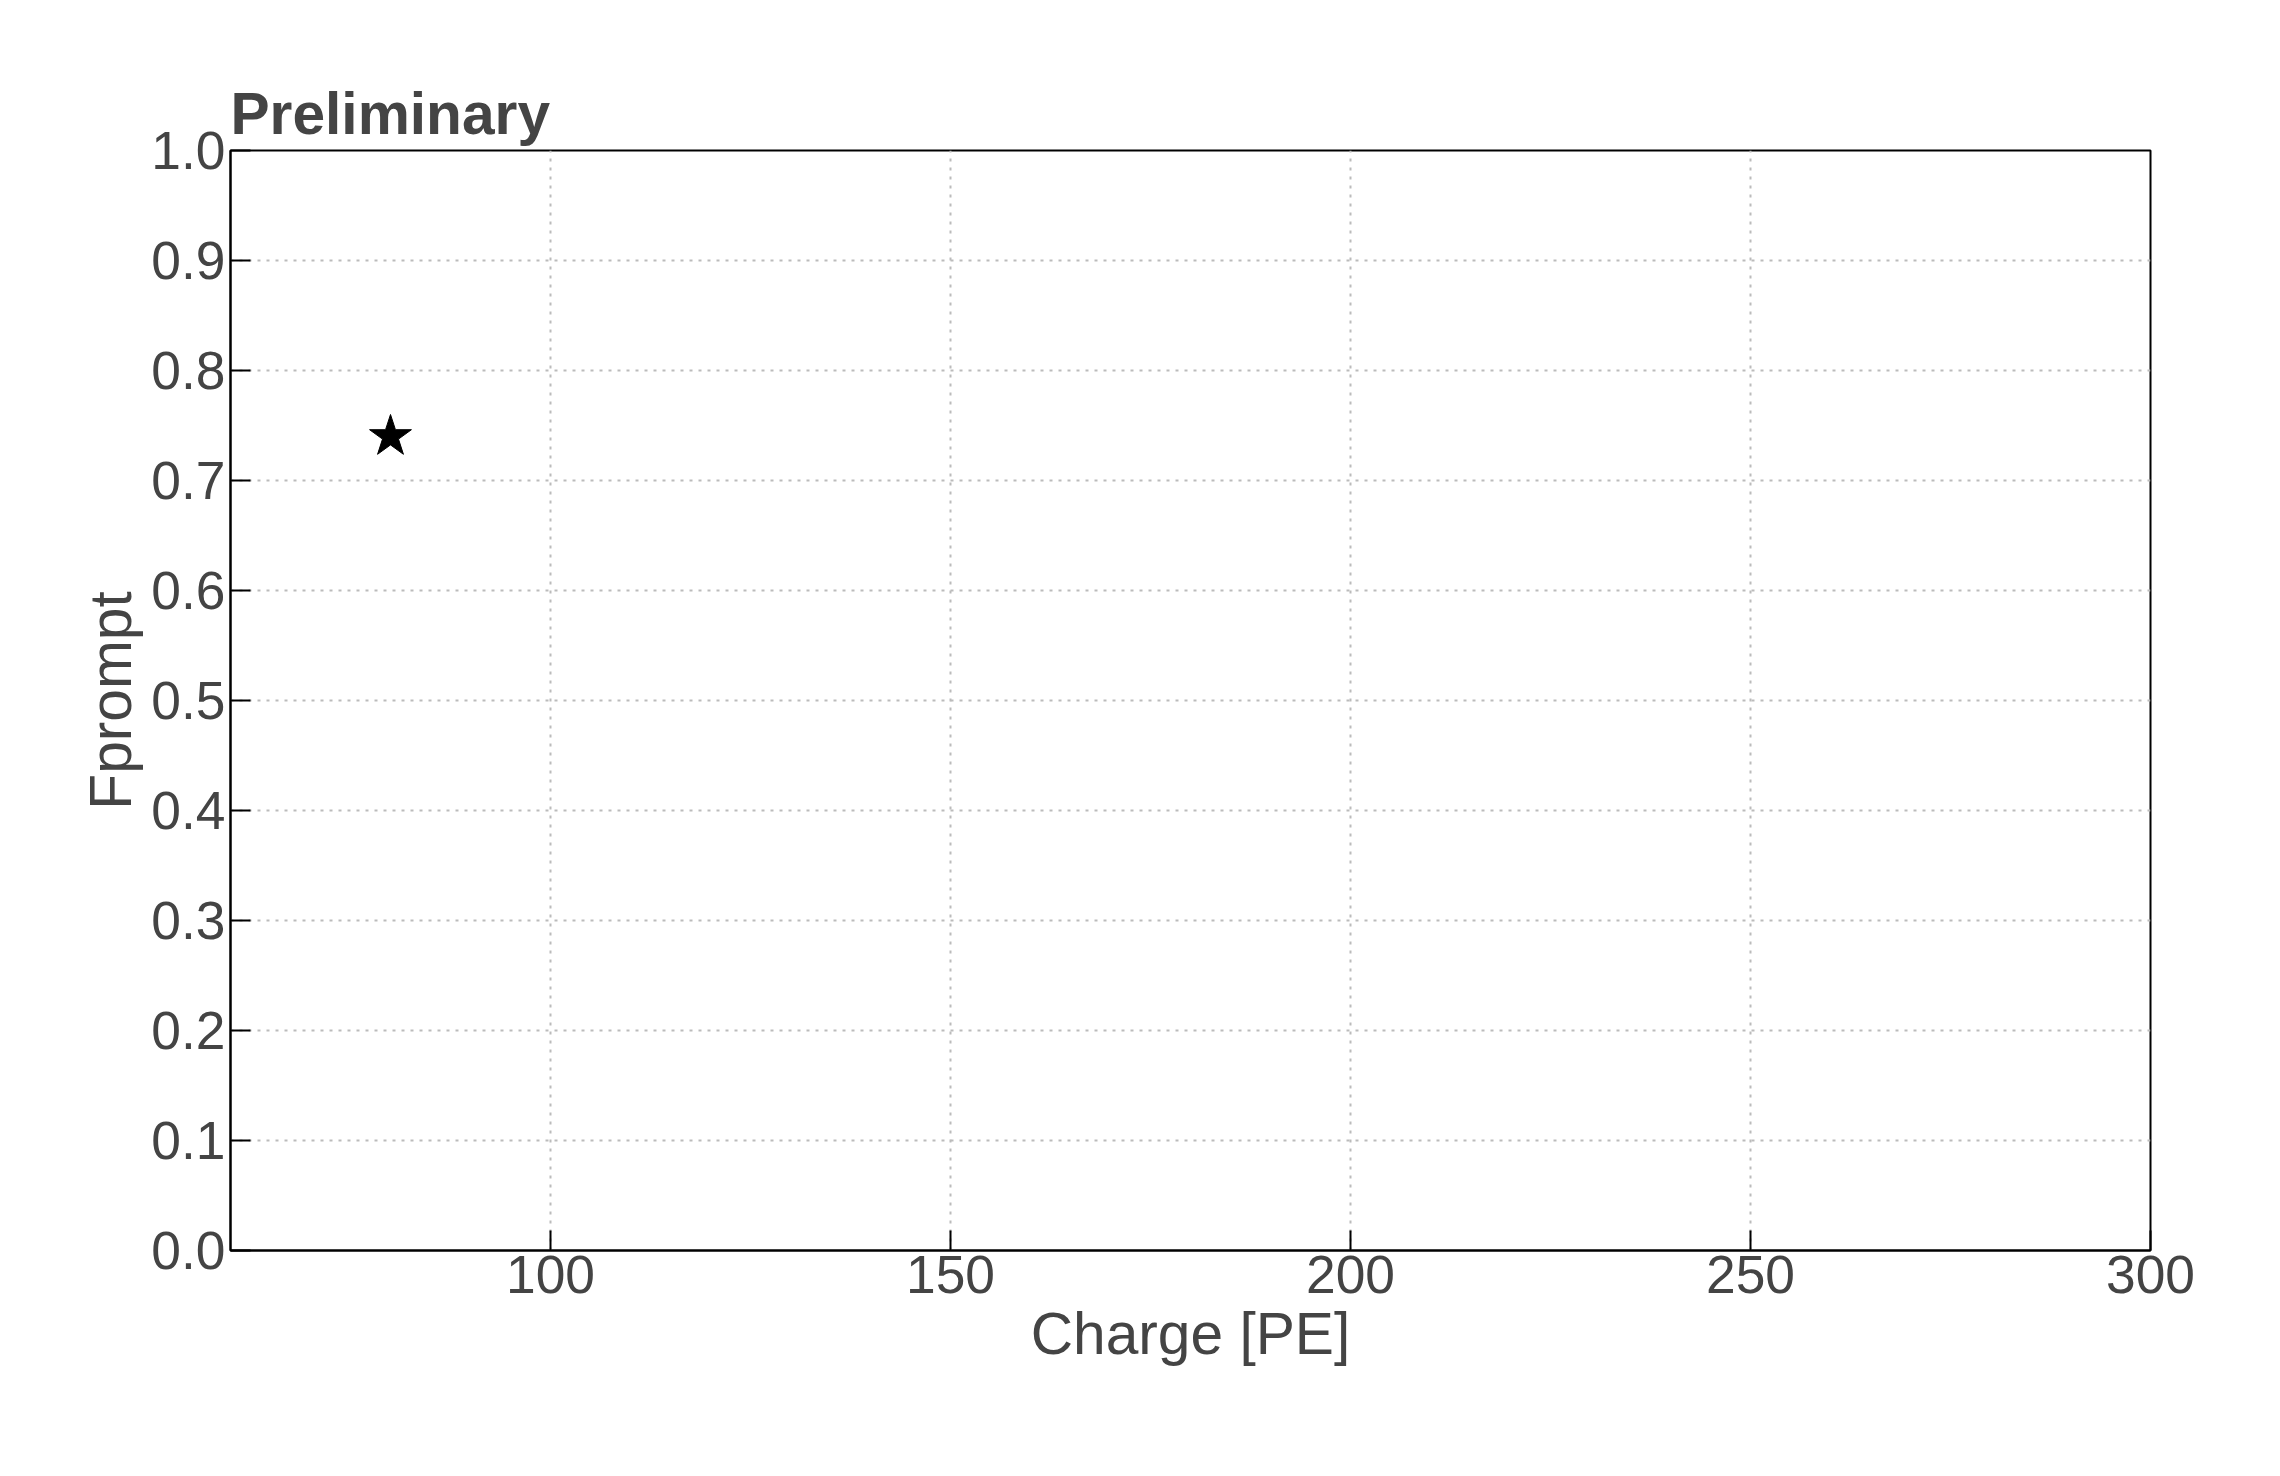 The height and width of the screenshot is (1476, 2280). I want to click on y-tick-label: 1.0, so click(188, 150).